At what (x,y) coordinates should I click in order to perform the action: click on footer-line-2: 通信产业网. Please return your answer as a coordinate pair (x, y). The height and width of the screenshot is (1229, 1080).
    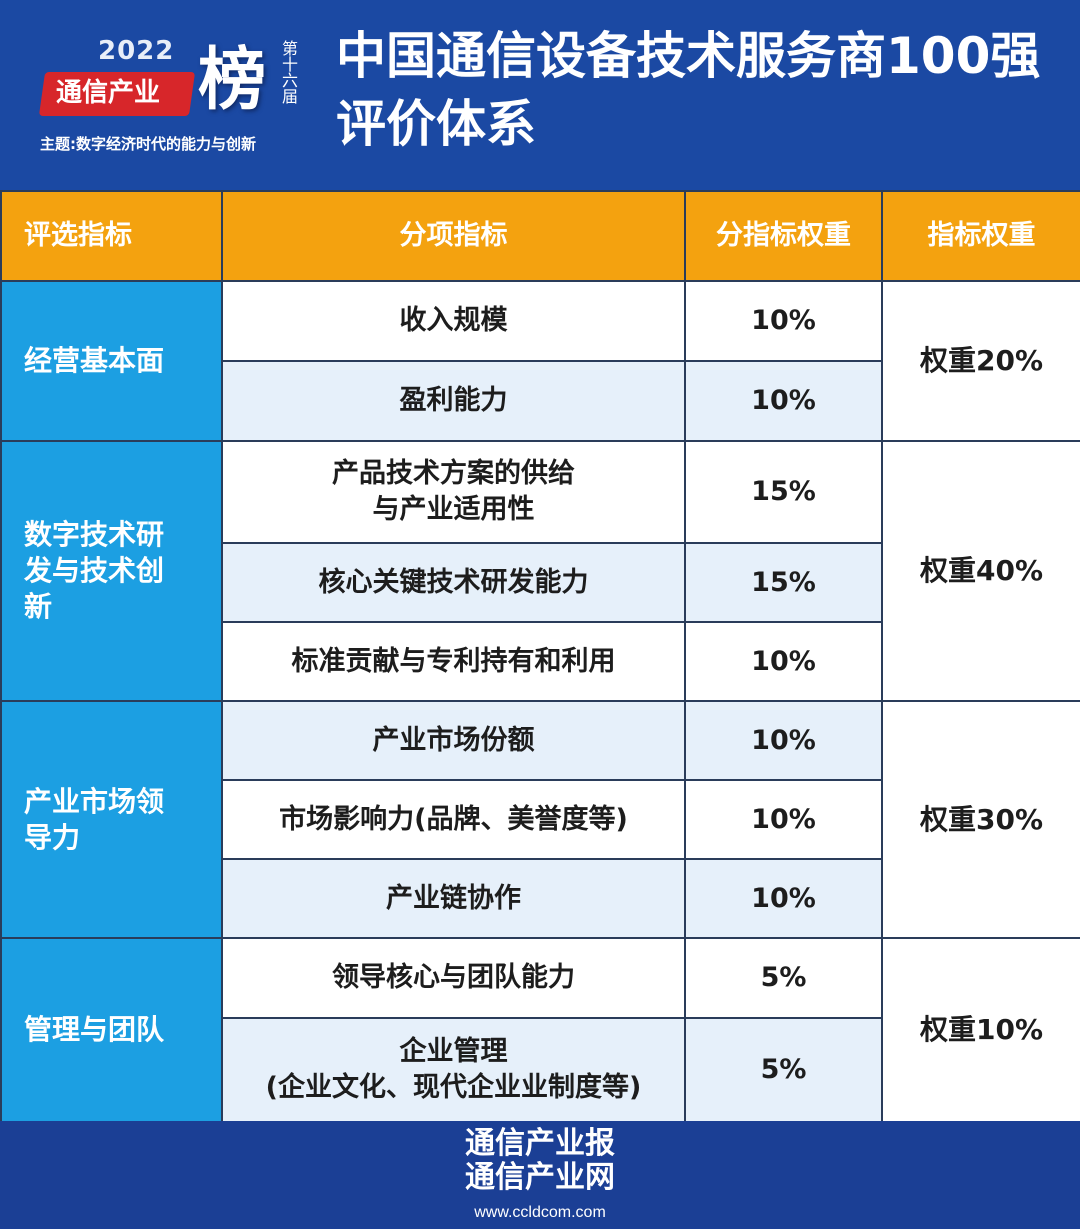
    Looking at the image, I should click on (540, 1177).